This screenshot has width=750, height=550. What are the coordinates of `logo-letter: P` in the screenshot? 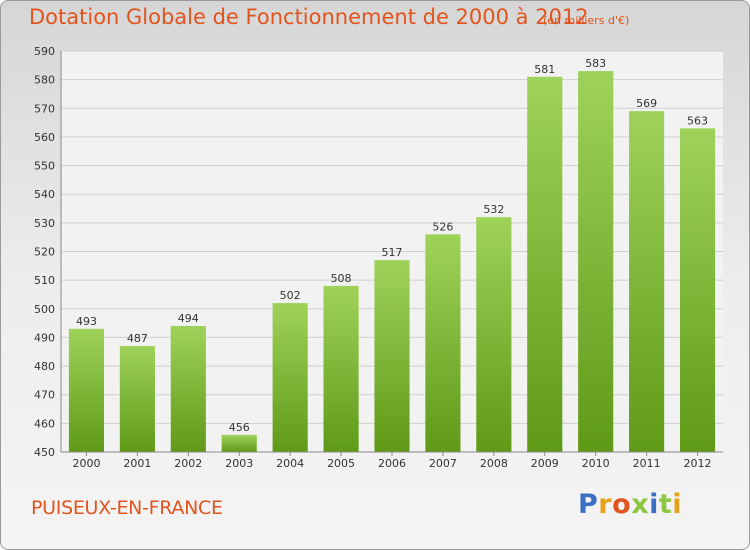 It's located at (588, 504).